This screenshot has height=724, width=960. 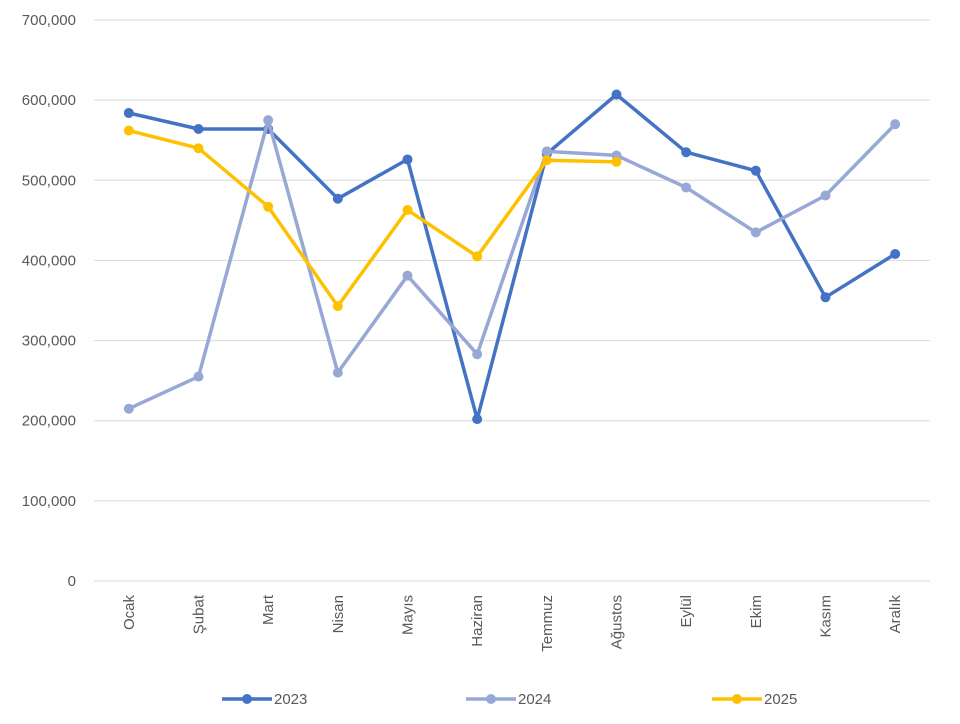 I want to click on series-2025, so click(x=372, y=218).